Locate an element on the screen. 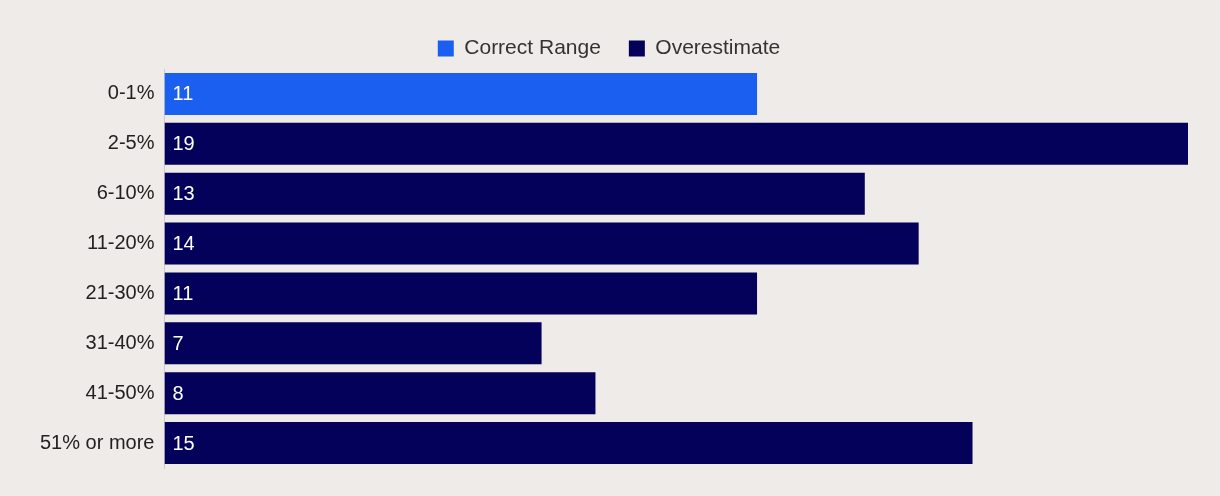 The height and width of the screenshot is (496, 1220). y-tick-label: 11-20% is located at coordinates (121, 242).